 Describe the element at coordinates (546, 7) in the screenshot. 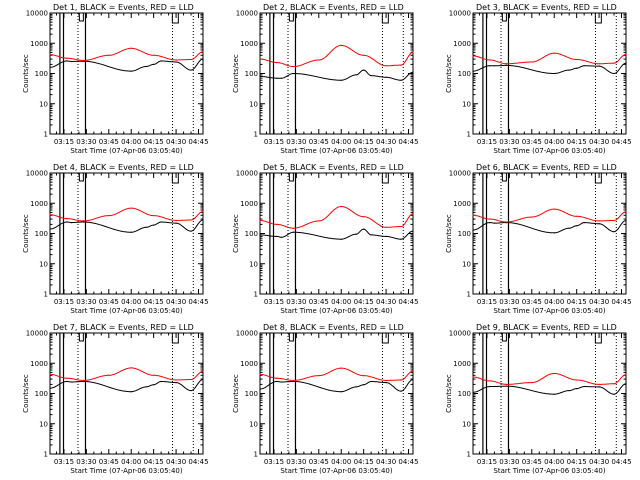

I see `panel-title: Det 3, BLACK = Events, RED = LLD` at that location.